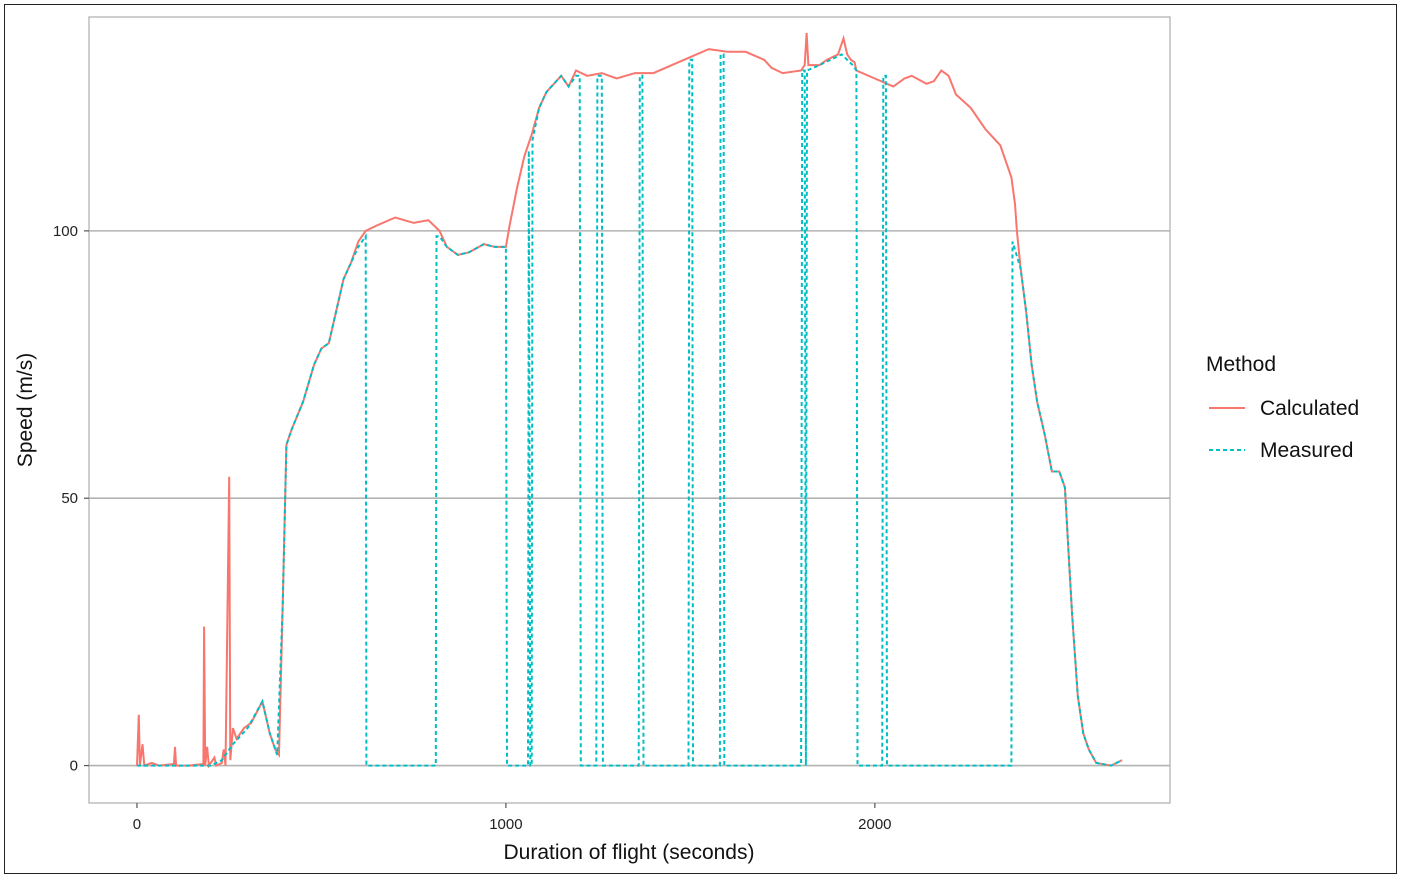 The image size is (1402, 879). Describe the element at coordinates (25, 410) in the screenshot. I see `y-axis-title: Speed (m/s)` at that location.